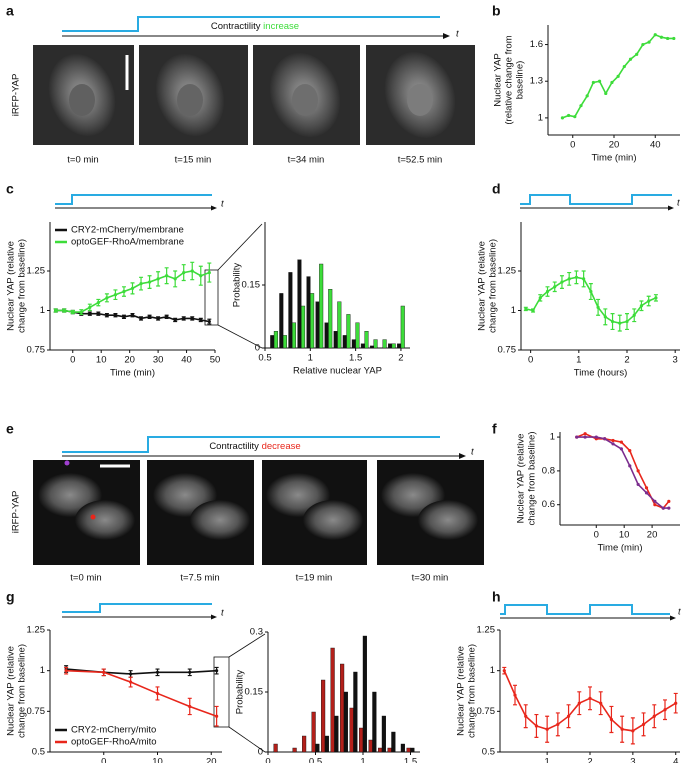  I want to click on time-label: t=19 min, so click(314, 578).